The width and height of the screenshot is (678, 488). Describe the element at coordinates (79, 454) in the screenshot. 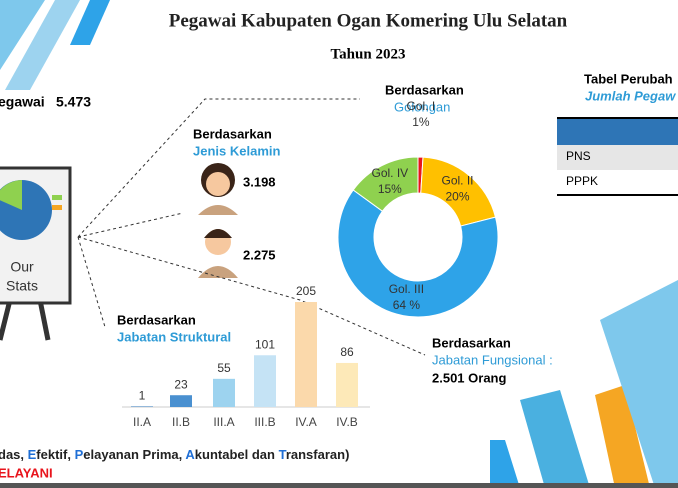

I see `footer-segment: P` at that location.